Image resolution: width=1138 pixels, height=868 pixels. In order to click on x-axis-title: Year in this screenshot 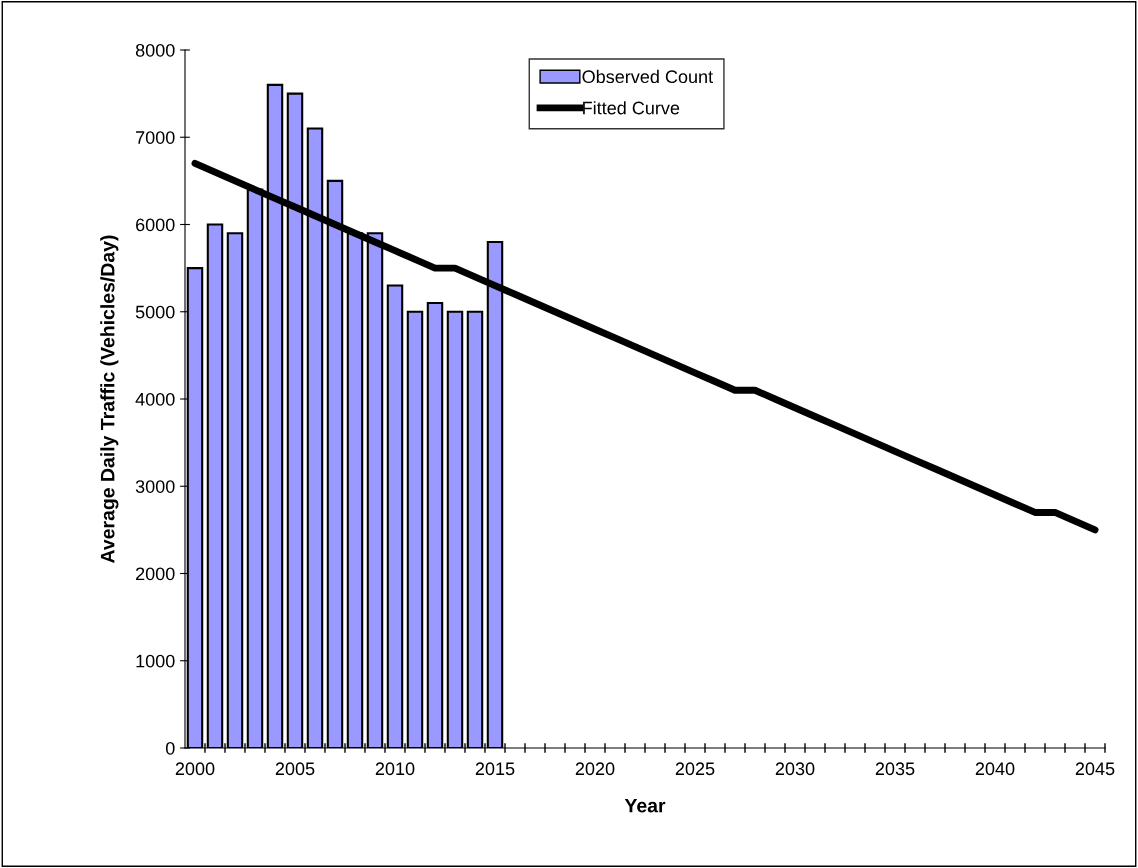, I will do `click(645, 805)`.